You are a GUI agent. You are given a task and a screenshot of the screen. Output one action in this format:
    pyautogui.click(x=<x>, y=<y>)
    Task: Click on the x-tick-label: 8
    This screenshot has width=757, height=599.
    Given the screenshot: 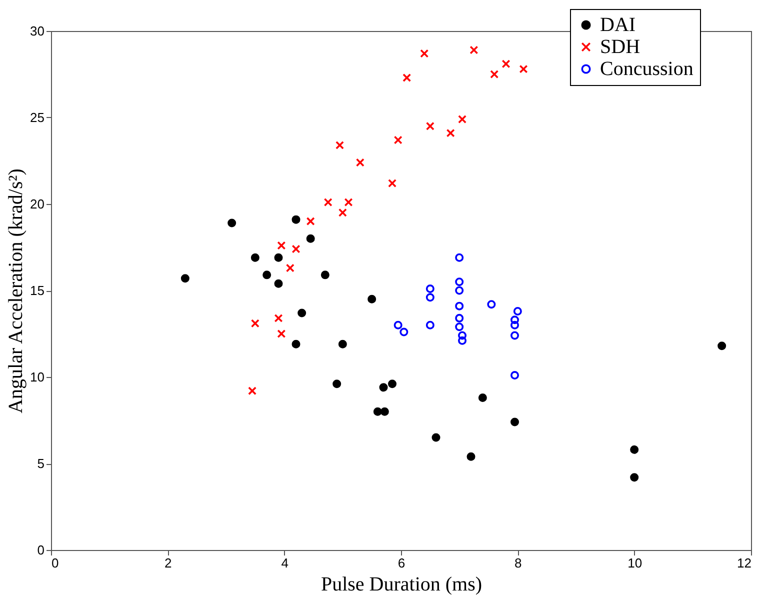 What is the action you would take?
    pyautogui.click(x=518, y=563)
    